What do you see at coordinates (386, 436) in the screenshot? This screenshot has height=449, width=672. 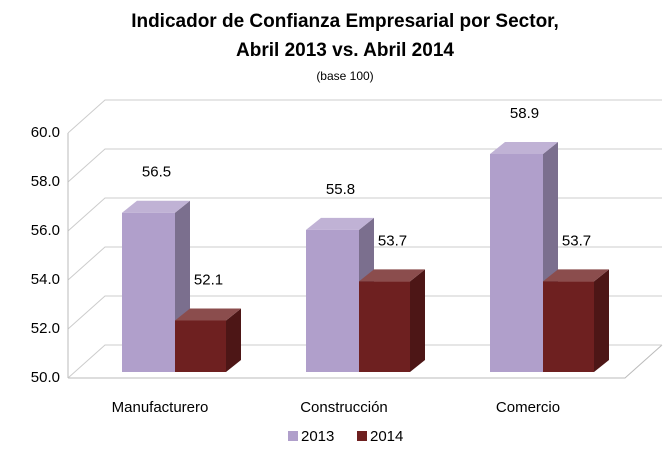 I see `legend-label: 2014` at bounding box center [386, 436].